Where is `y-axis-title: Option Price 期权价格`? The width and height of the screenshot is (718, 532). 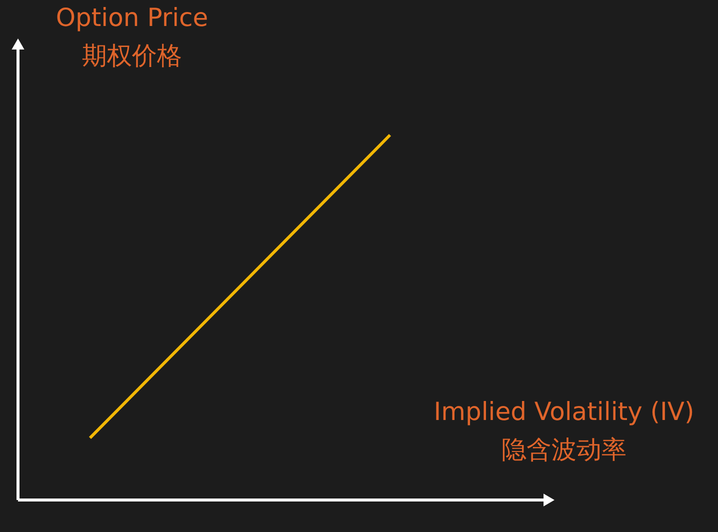 y-axis-title: Option Price 期权价格 is located at coordinates (132, 36).